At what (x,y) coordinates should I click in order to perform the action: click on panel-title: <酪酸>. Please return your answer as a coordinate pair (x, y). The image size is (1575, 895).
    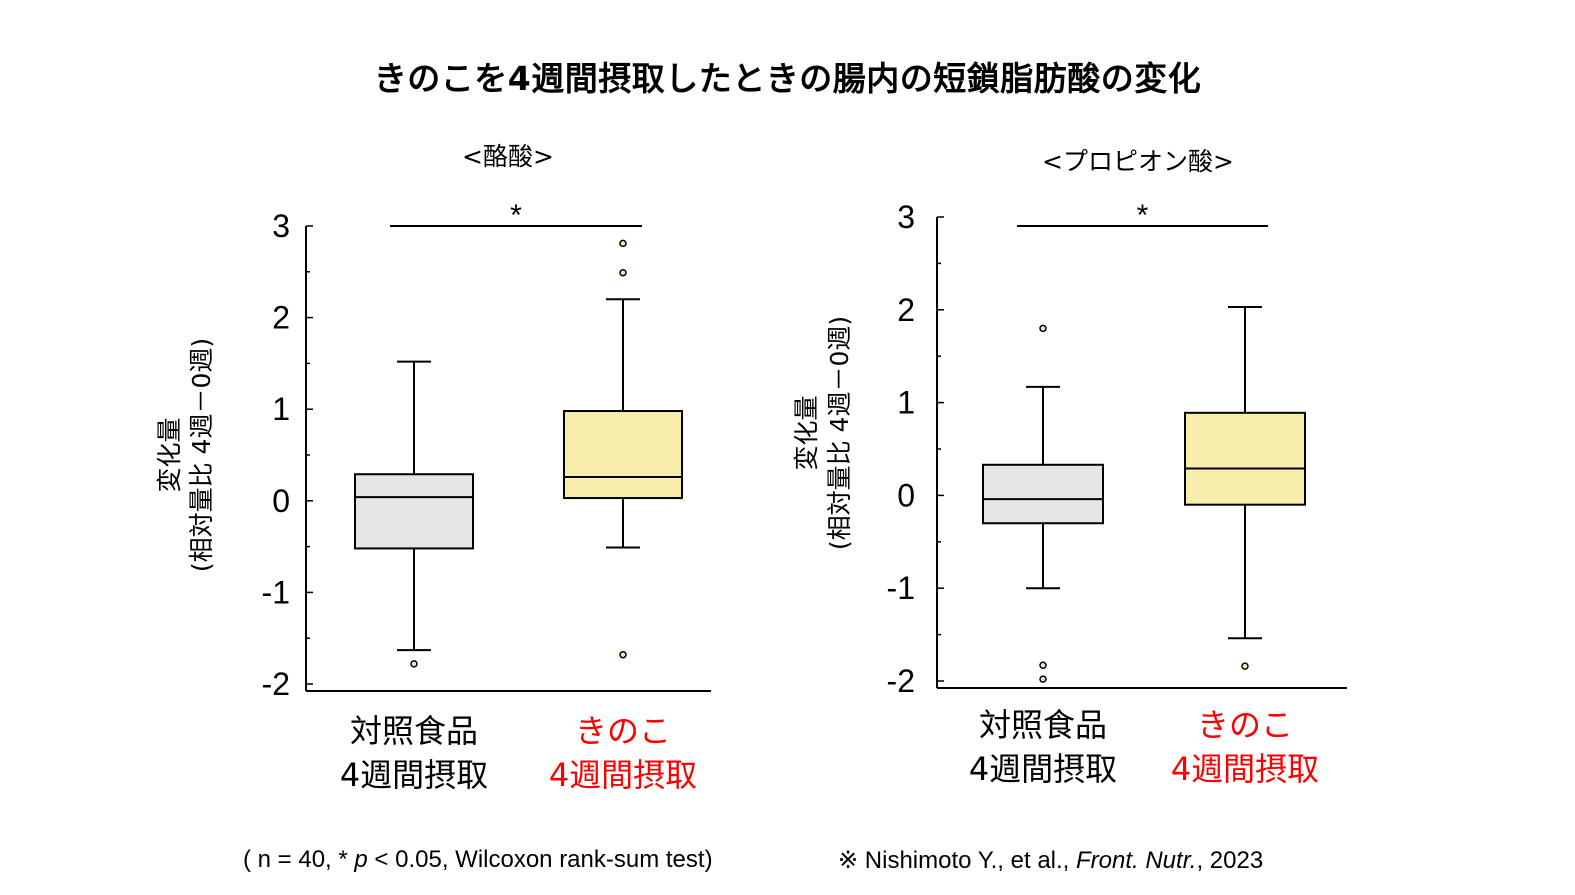
    Looking at the image, I should click on (508, 156).